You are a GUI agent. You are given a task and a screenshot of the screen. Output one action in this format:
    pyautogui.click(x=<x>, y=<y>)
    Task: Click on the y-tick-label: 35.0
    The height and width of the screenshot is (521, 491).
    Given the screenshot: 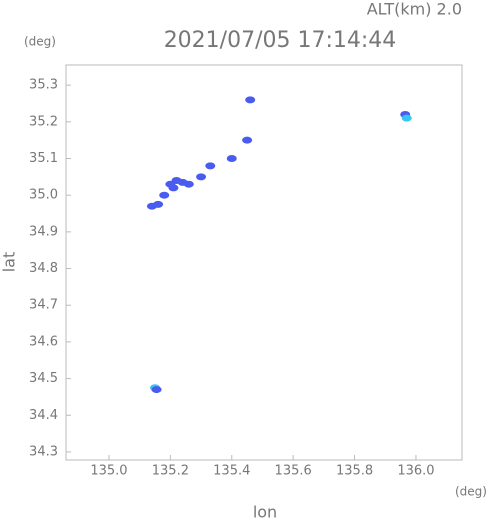 What is the action you would take?
    pyautogui.click(x=43, y=195)
    